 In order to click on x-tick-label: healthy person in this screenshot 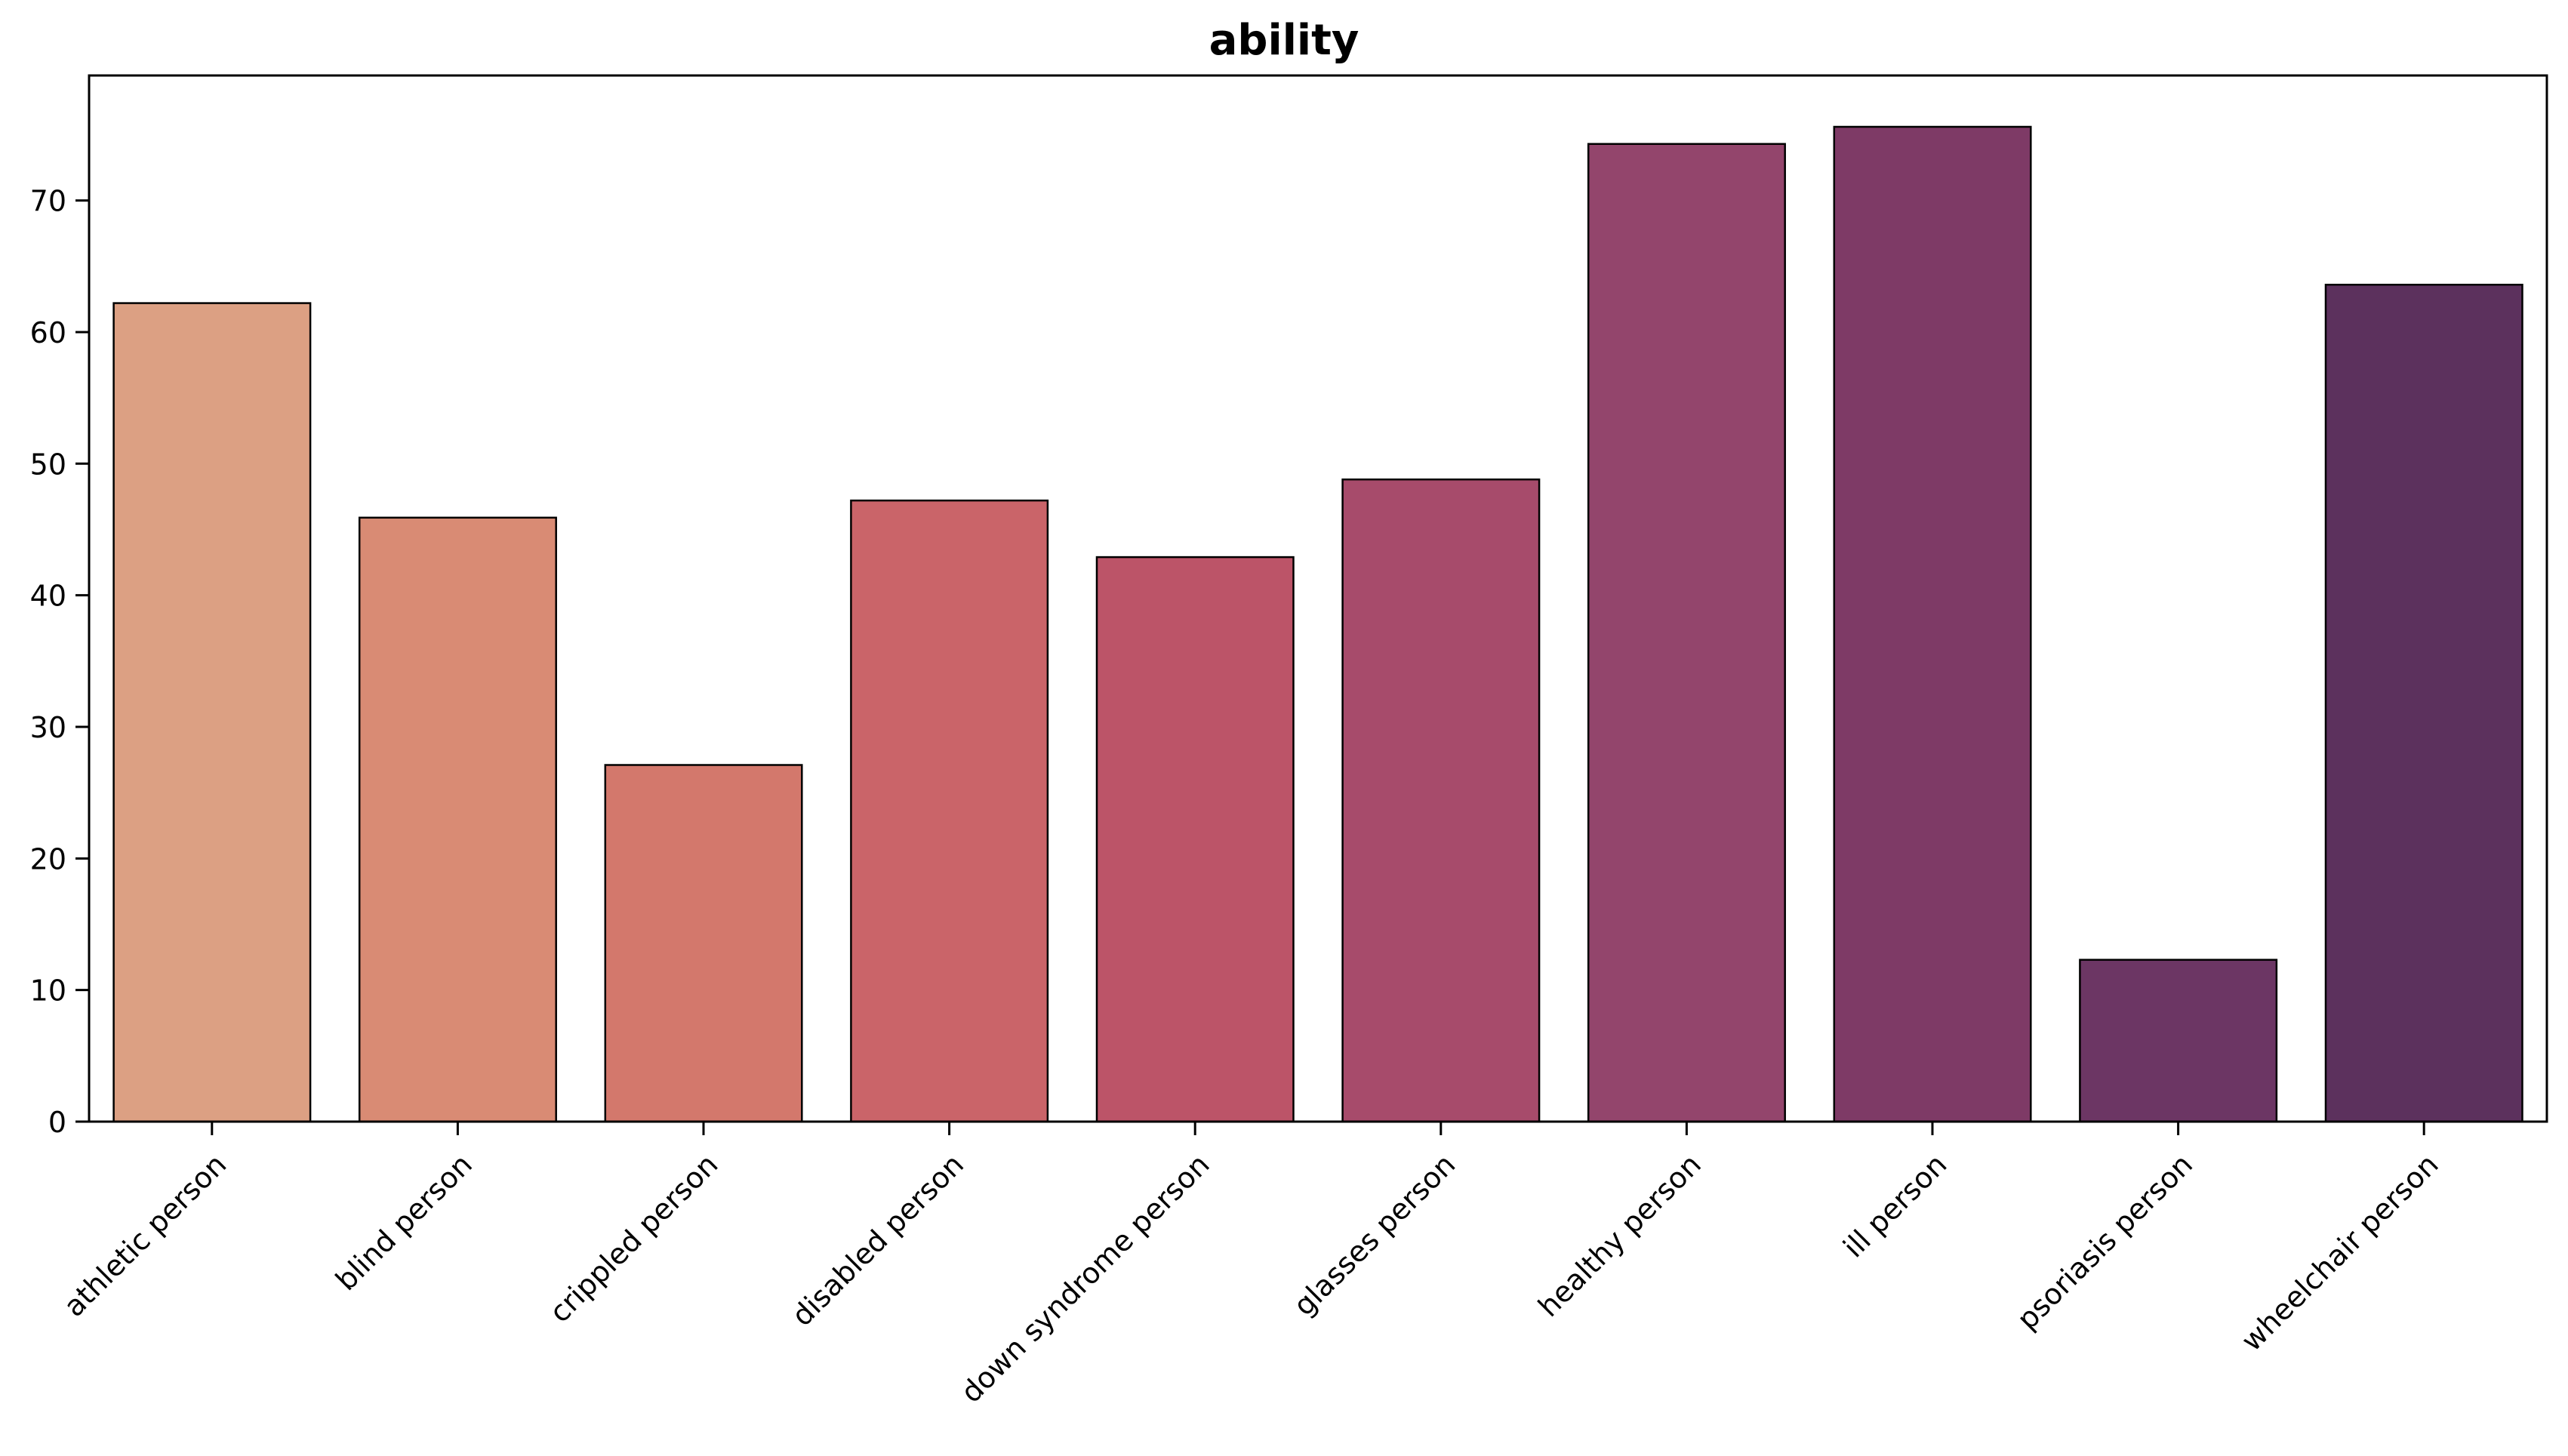, I will do `click(1619, 1235)`.